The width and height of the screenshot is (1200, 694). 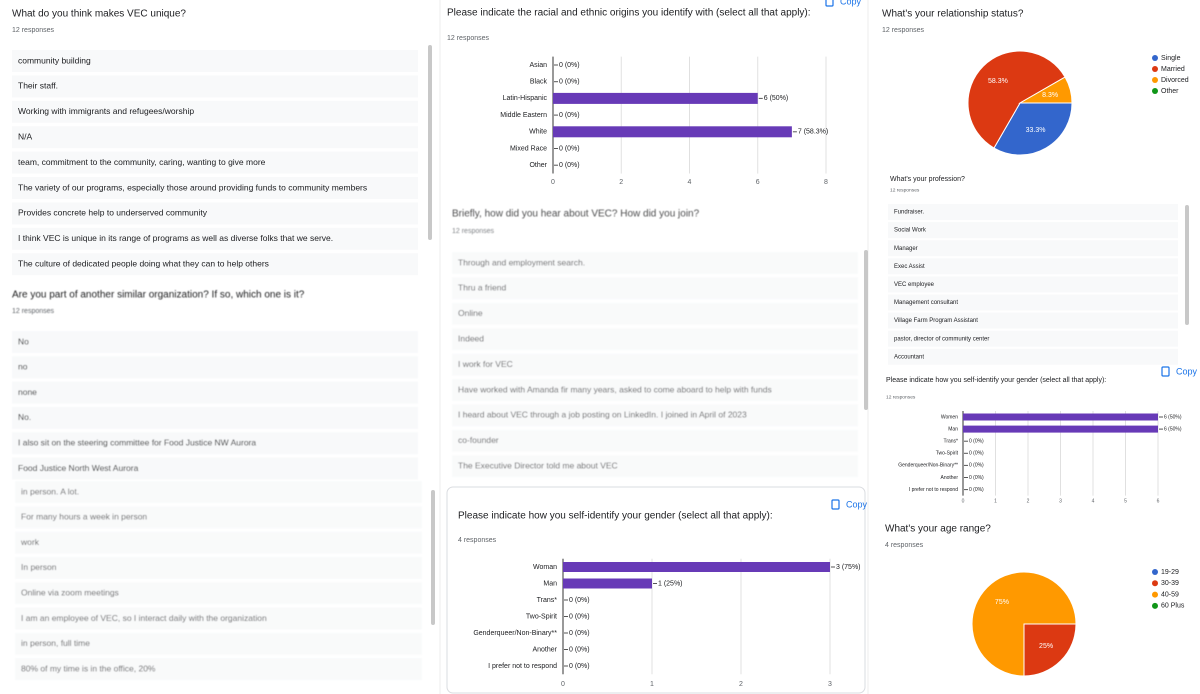 What do you see at coordinates (1175, 80) in the screenshot?
I see `legend-label: Divorced` at bounding box center [1175, 80].